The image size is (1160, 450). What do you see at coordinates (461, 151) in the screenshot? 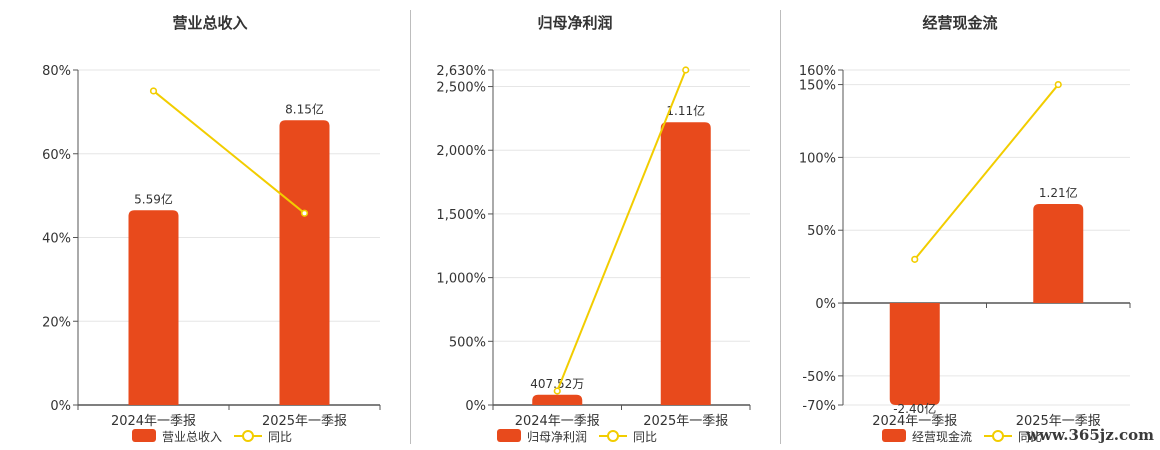
I see `y-tick-label: 2,000%` at bounding box center [461, 151].